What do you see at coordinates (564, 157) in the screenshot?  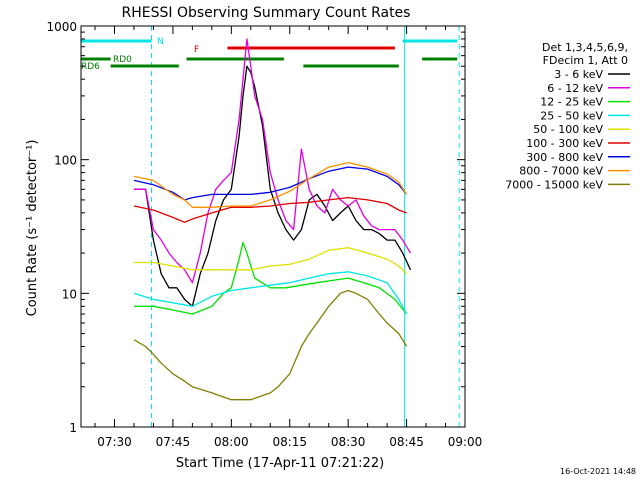 I see `legend-label-6: 300 - 800 keV` at bounding box center [564, 157].